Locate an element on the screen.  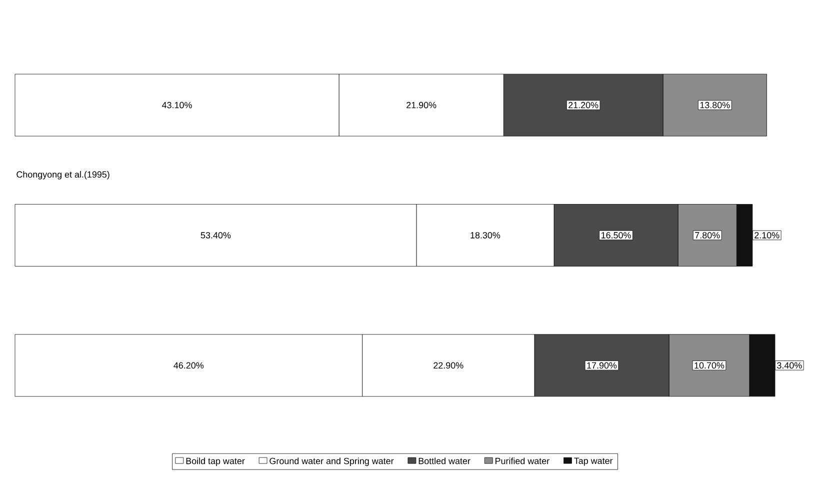
data-label: 7.80% is located at coordinates (707, 235).